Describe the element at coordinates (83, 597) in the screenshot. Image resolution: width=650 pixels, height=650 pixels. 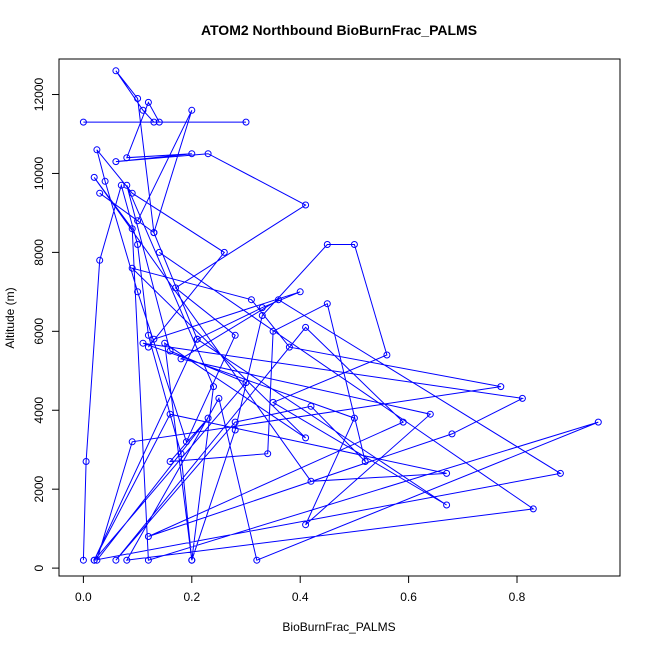
I see `x-tick-label: 0.0` at that location.